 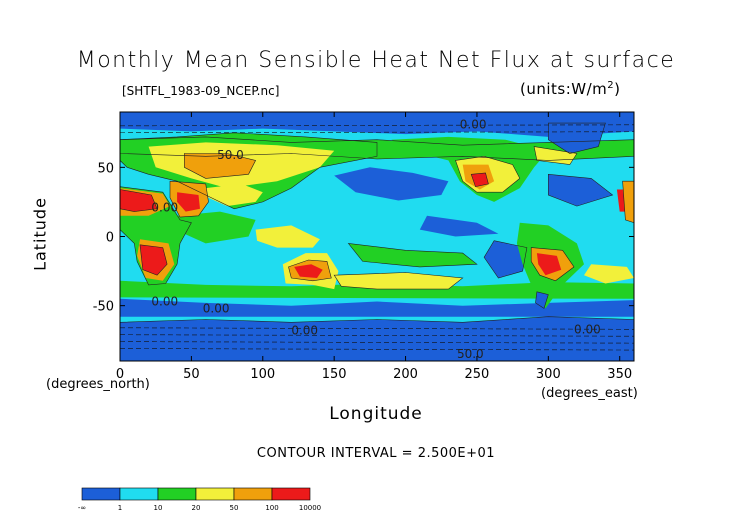 I want to click on x-tick-label-5: 250, so click(x=477, y=374).